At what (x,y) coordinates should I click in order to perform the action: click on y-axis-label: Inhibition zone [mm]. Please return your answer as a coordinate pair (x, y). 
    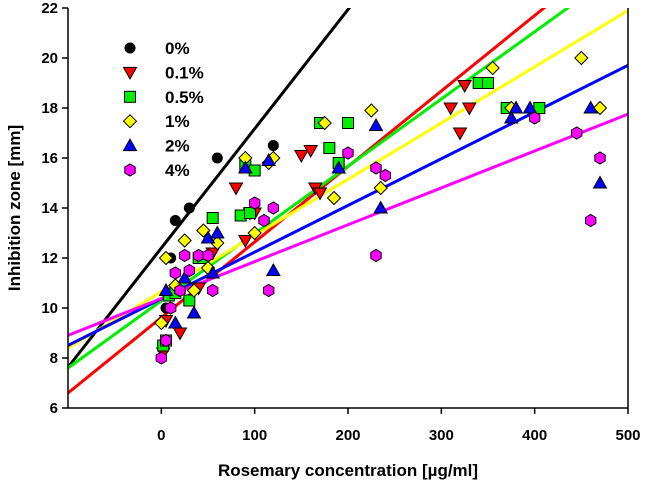
    Looking at the image, I should click on (14, 208).